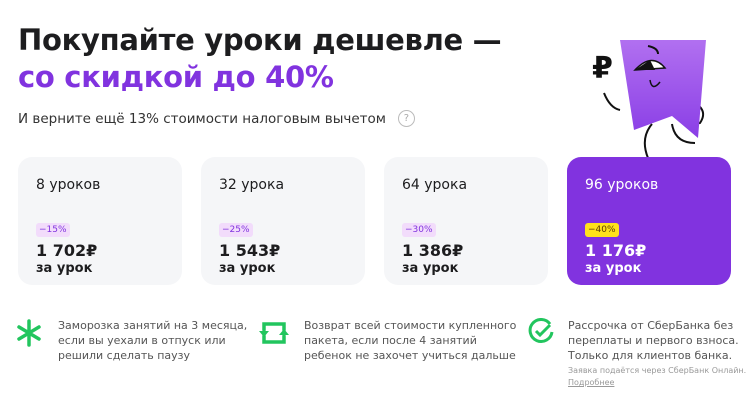  Describe the element at coordinates (435, 185) in the screenshot. I see `card-title: 64 урока` at that location.